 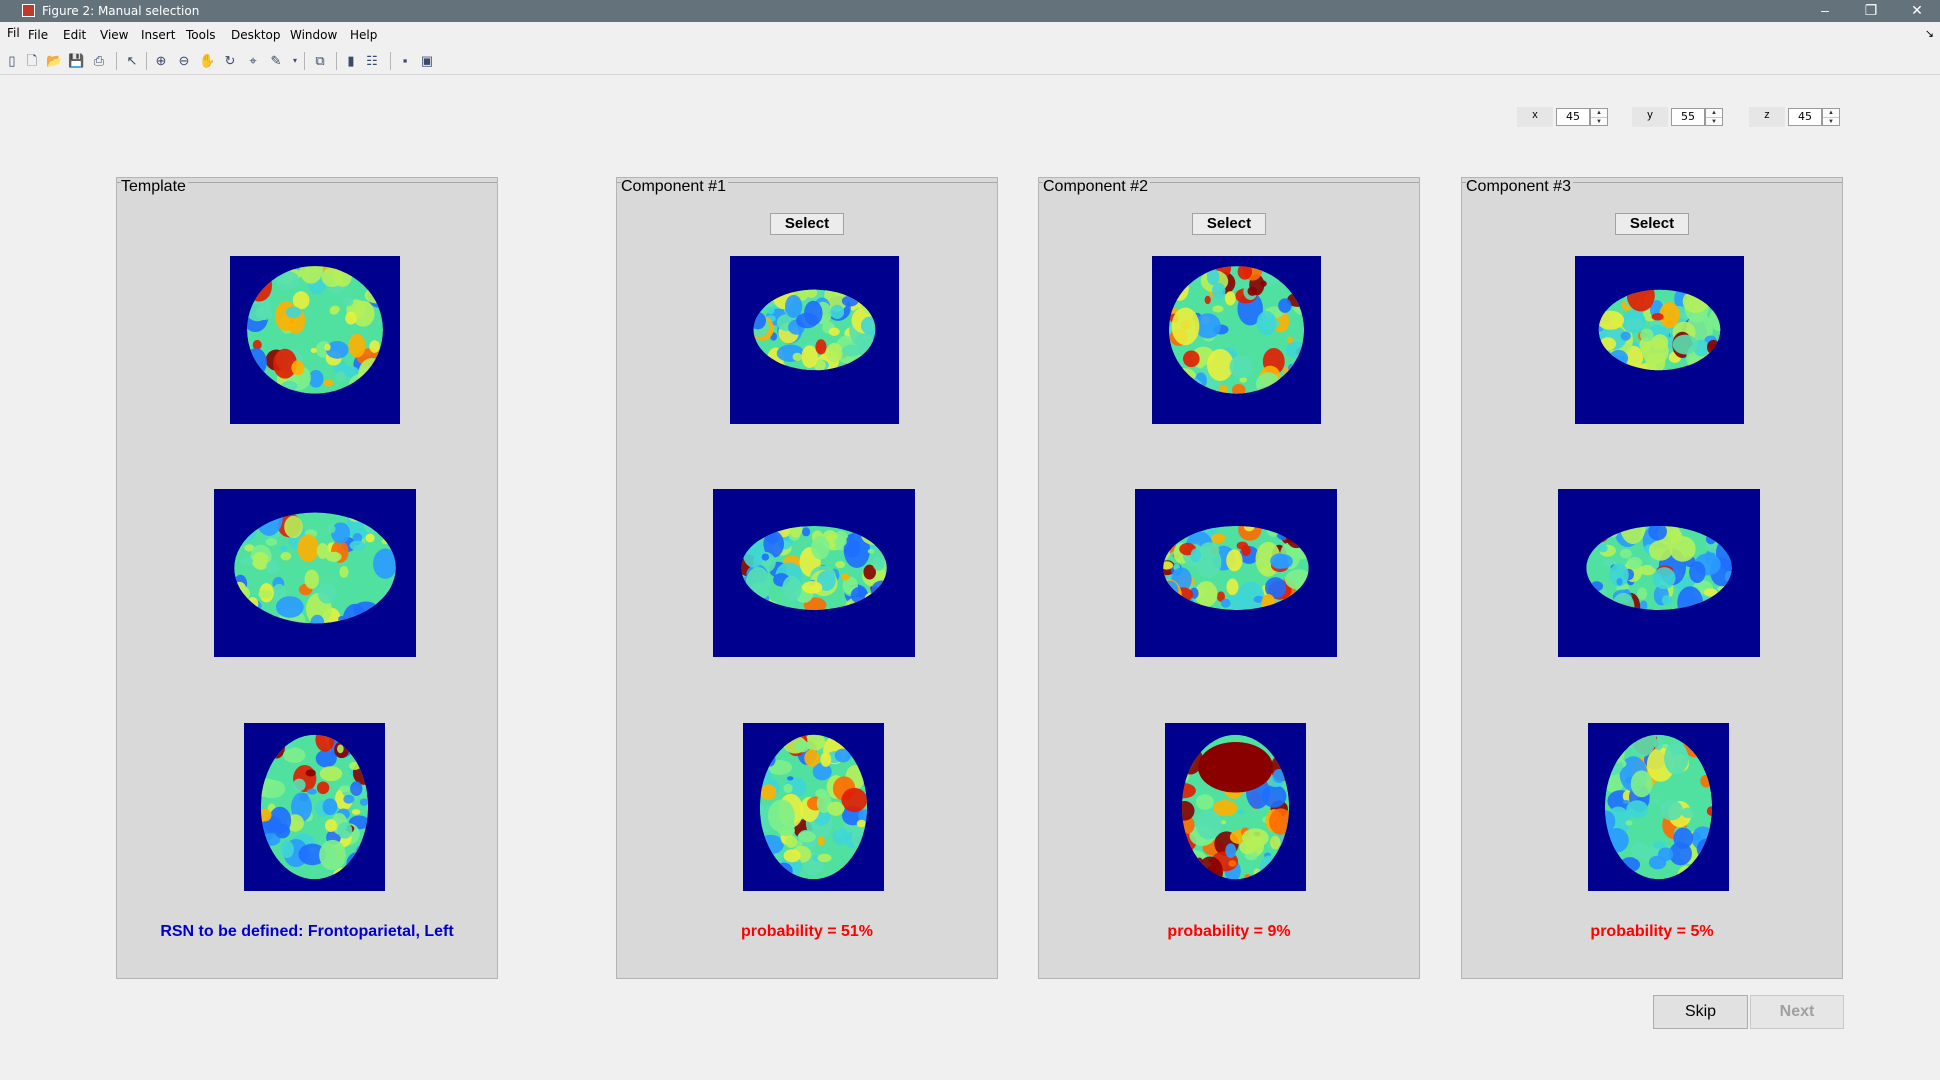 What do you see at coordinates (207, 60) in the screenshot?
I see `pan-icon: ✋` at bounding box center [207, 60].